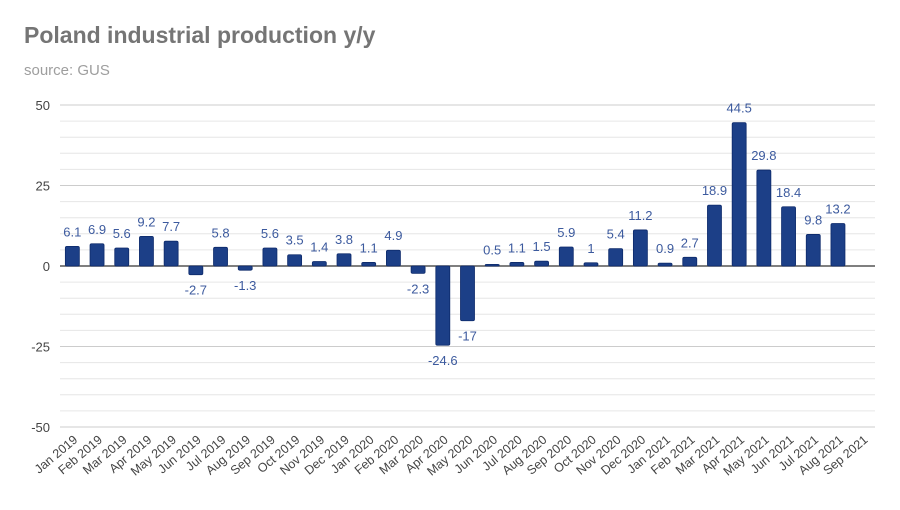 The width and height of the screenshot is (900, 510). I want to click on data-label: 18.9, so click(714, 190).